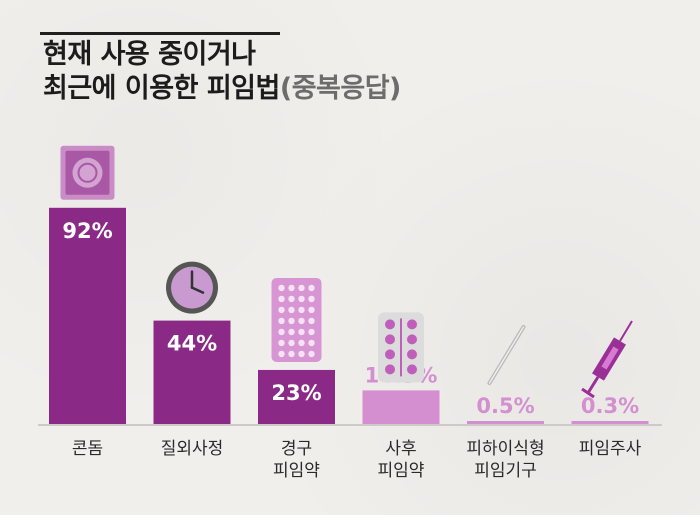  Describe the element at coordinates (192, 449) in the screenshot. I see `category-label: 질외사정` at that location.